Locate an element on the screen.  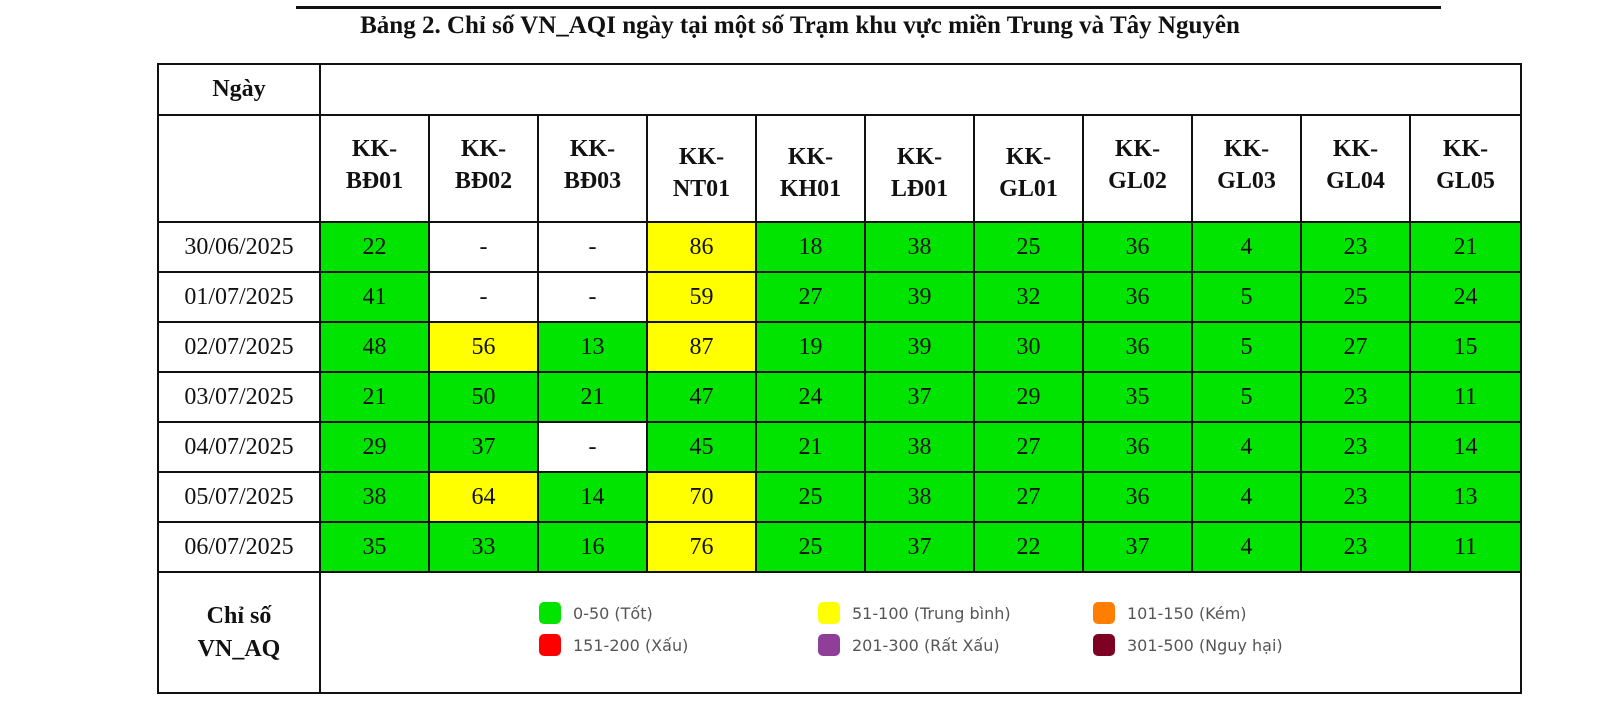
table-row: 01/07/2025 41- -59 27 39 32 36 5 25 24 is located at coordinates (839, 297).